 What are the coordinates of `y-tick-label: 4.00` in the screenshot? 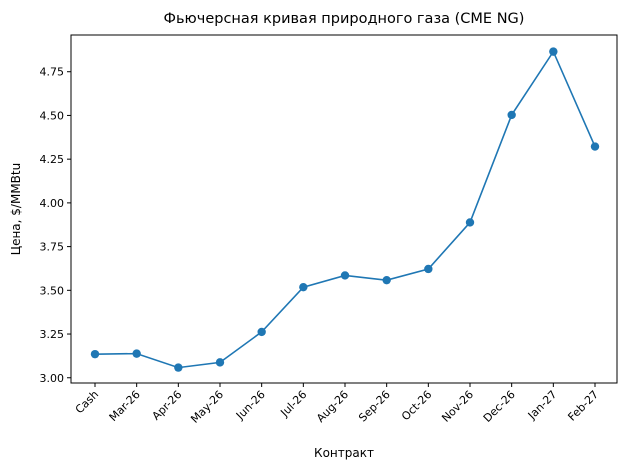 It's located at (52, 203).